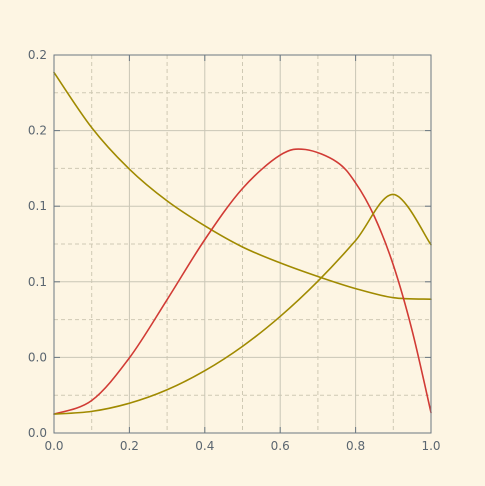  What do you see at coordinates (37, 244) in the screenshot?
I see `y-axis-tick-labels: 0.0 0.0 0.1 0.1 0.2 0.2` at bounding box center [37, 244].